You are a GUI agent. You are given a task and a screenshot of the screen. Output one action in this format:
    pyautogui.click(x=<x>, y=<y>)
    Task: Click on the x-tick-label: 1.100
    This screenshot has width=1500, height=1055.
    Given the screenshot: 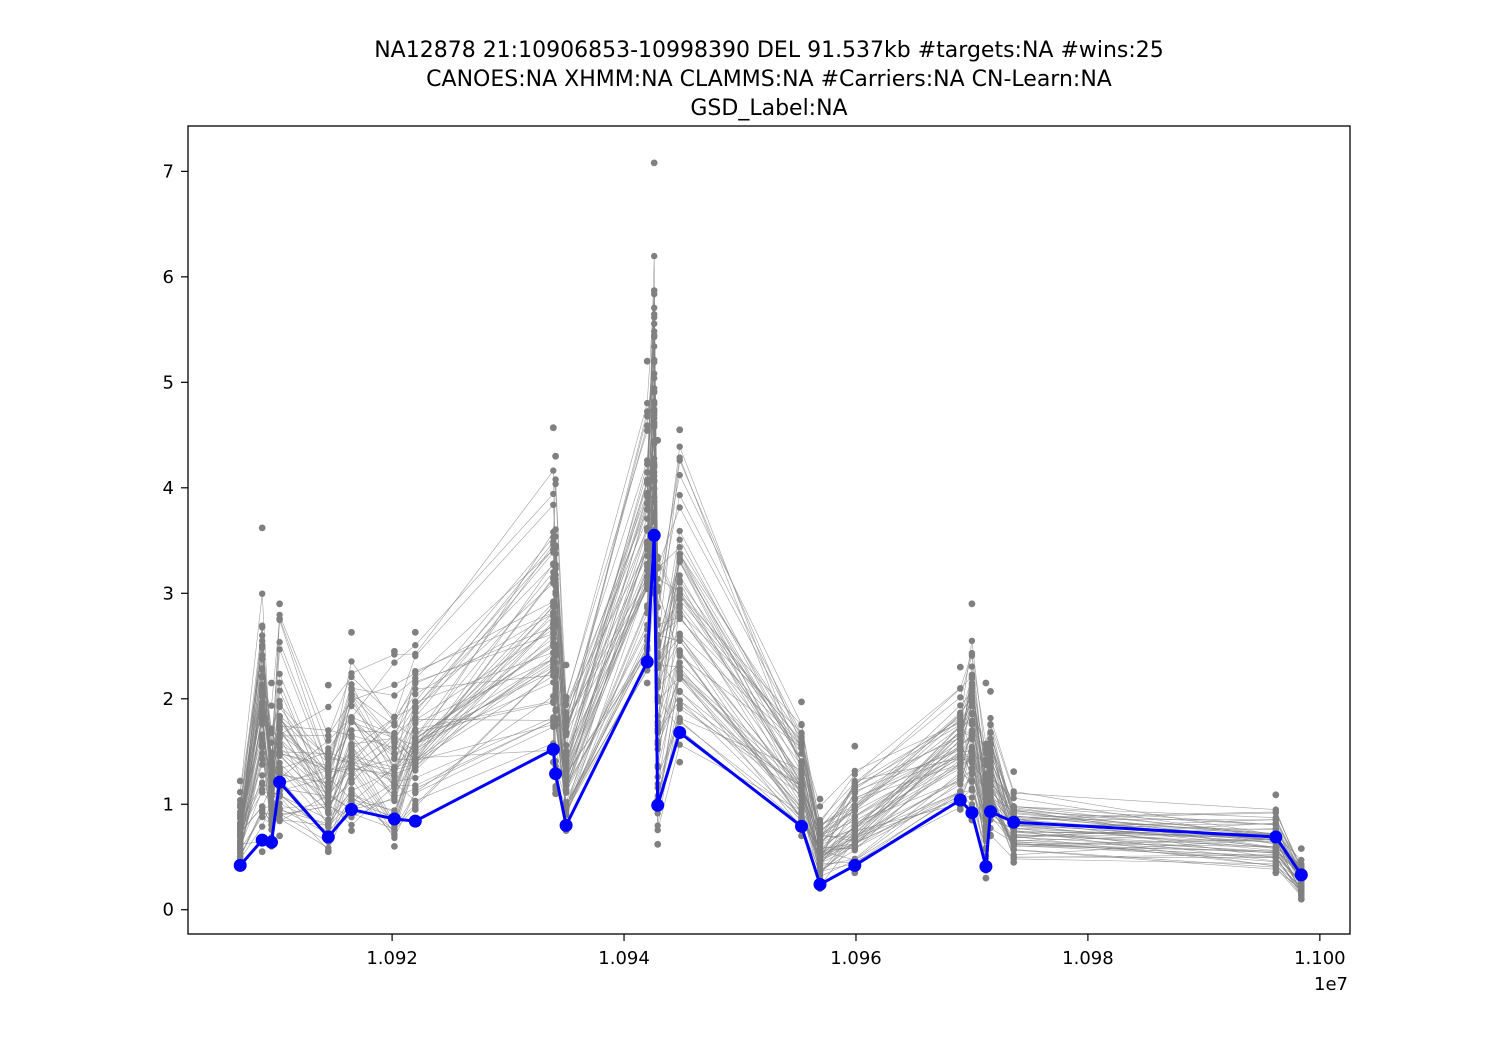 What is the action you would take?
    pyautogui.click(x=1320, y=958)
    